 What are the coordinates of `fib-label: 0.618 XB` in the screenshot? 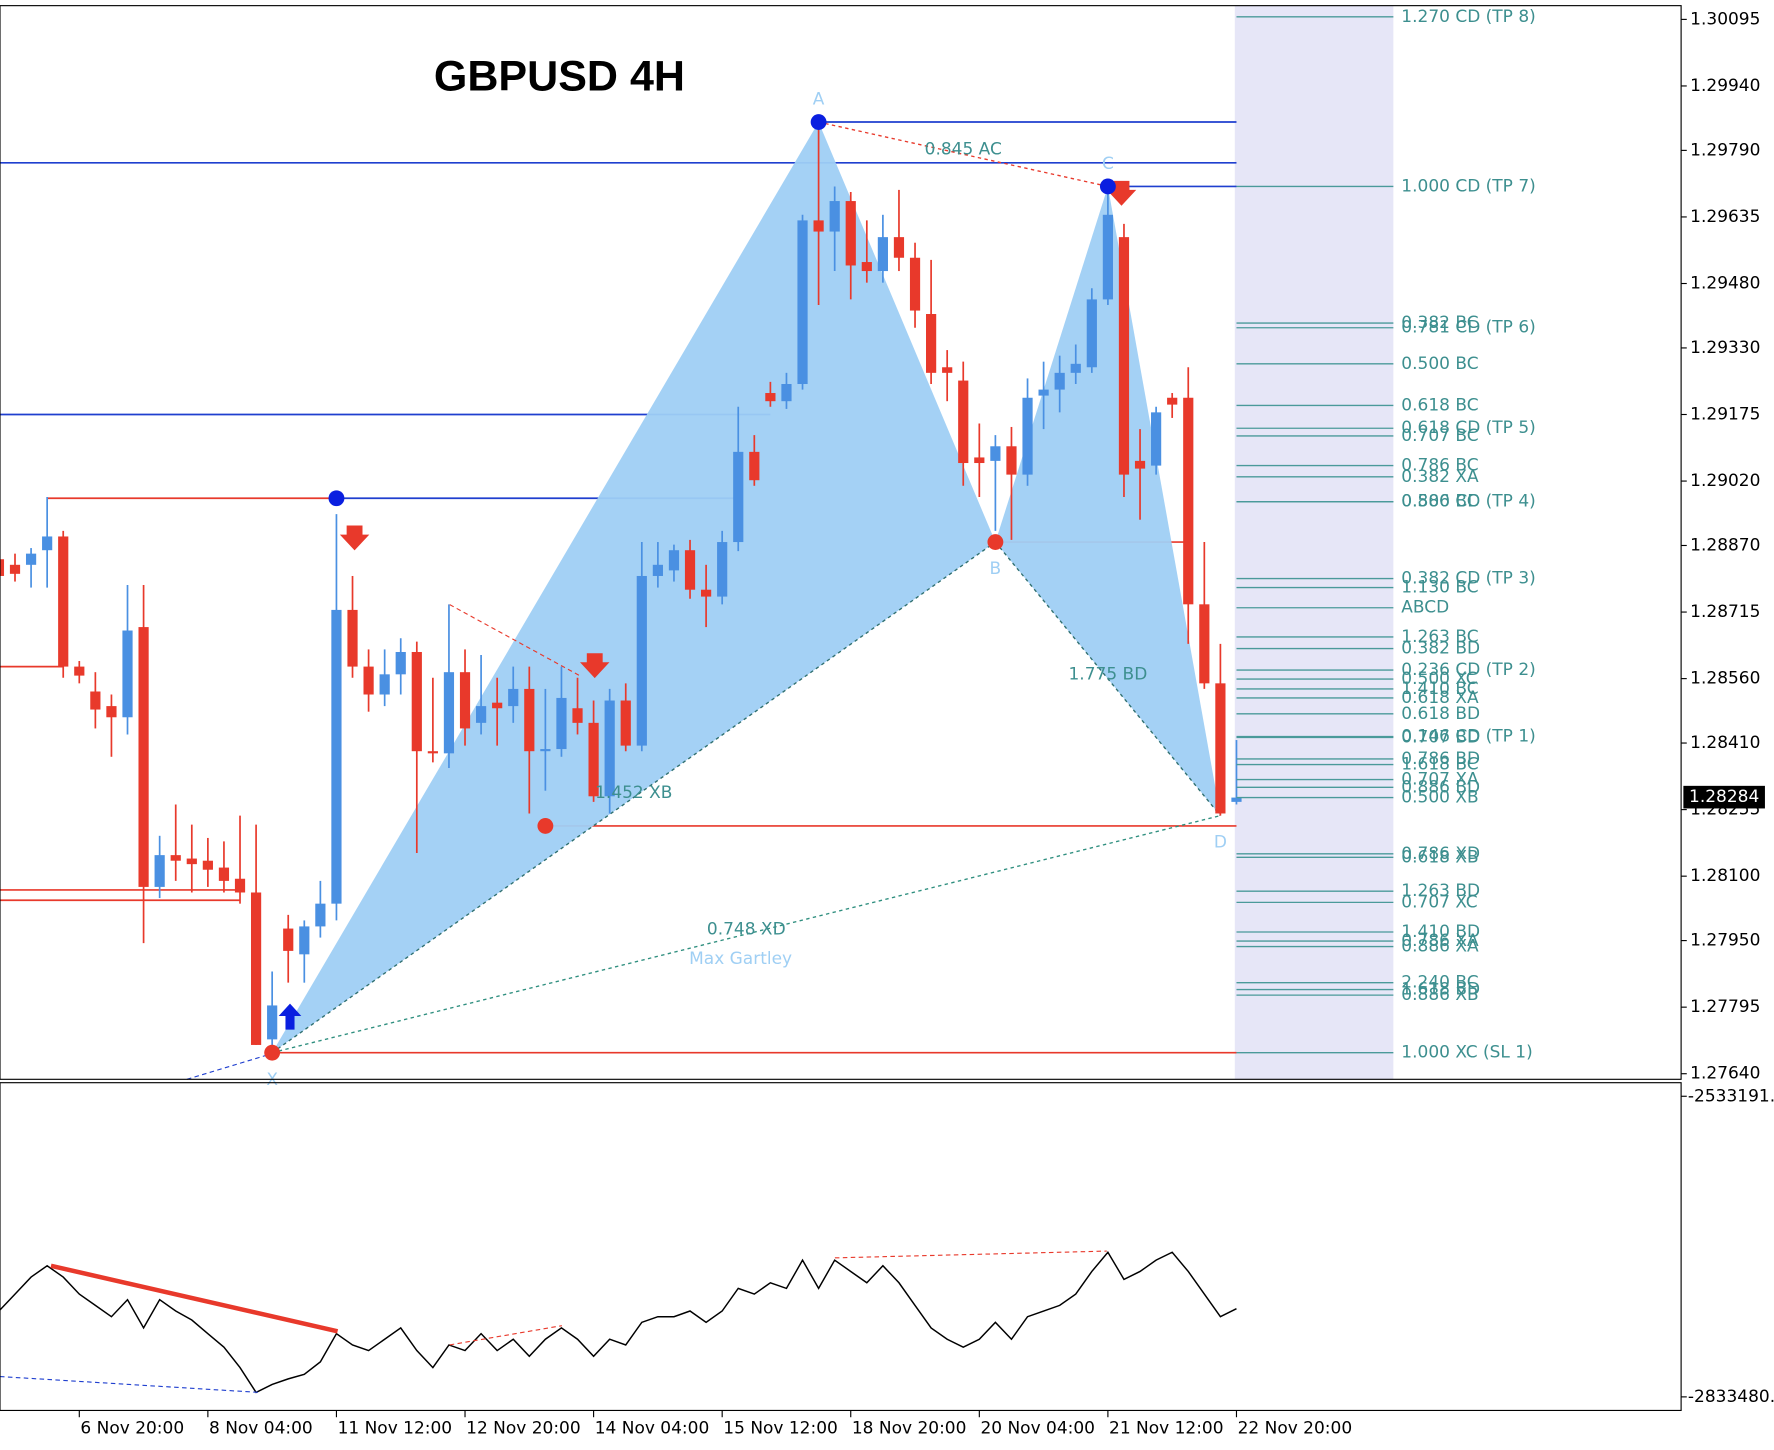 It's located at (1439, 857).